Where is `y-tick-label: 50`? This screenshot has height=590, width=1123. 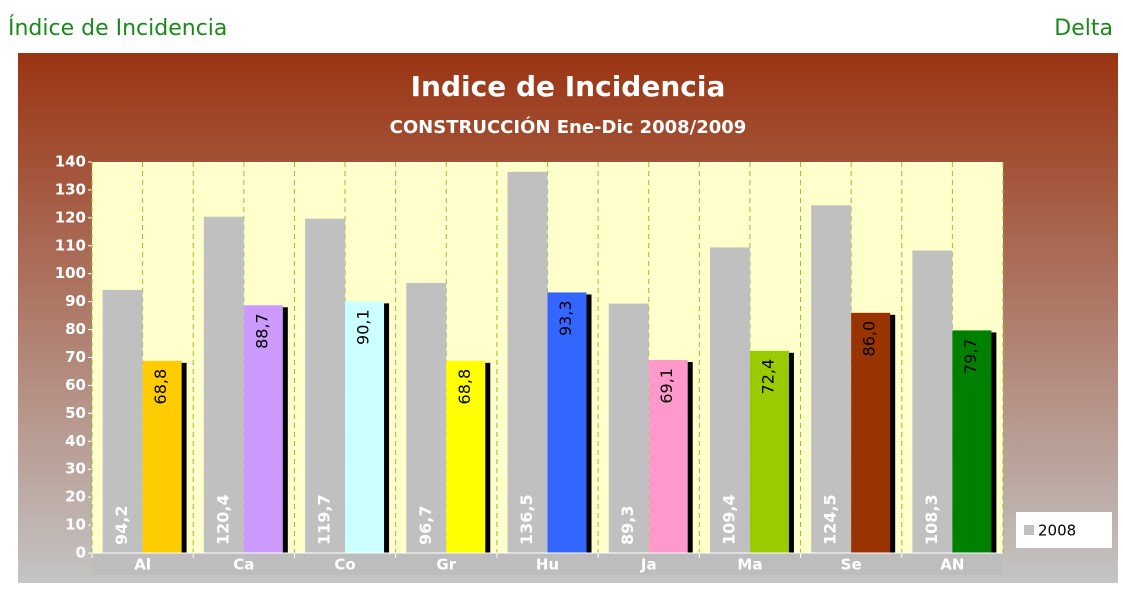
y-tick-label: 50 is located at coordinates (75, 413).